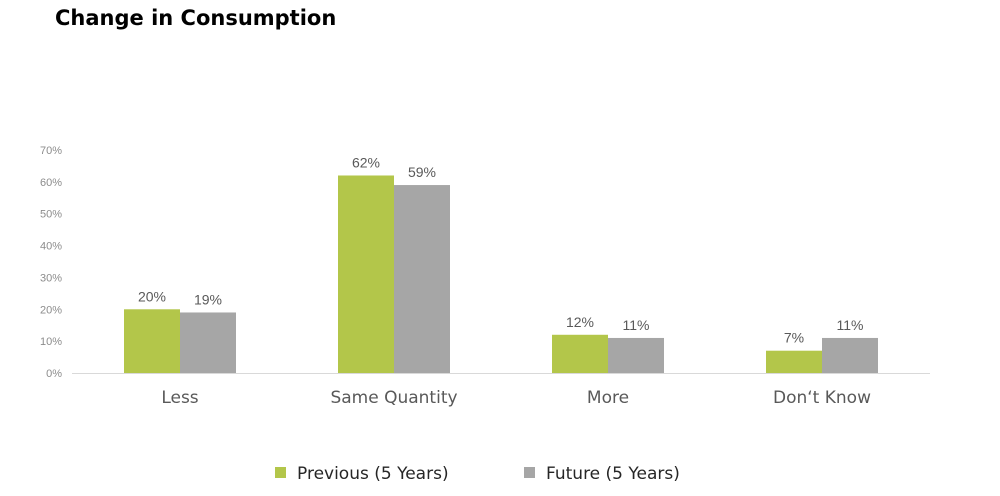  Describe the element at coordinates (51, 342) in the screenshot. I see `y-tick-label: 10%` at that location.